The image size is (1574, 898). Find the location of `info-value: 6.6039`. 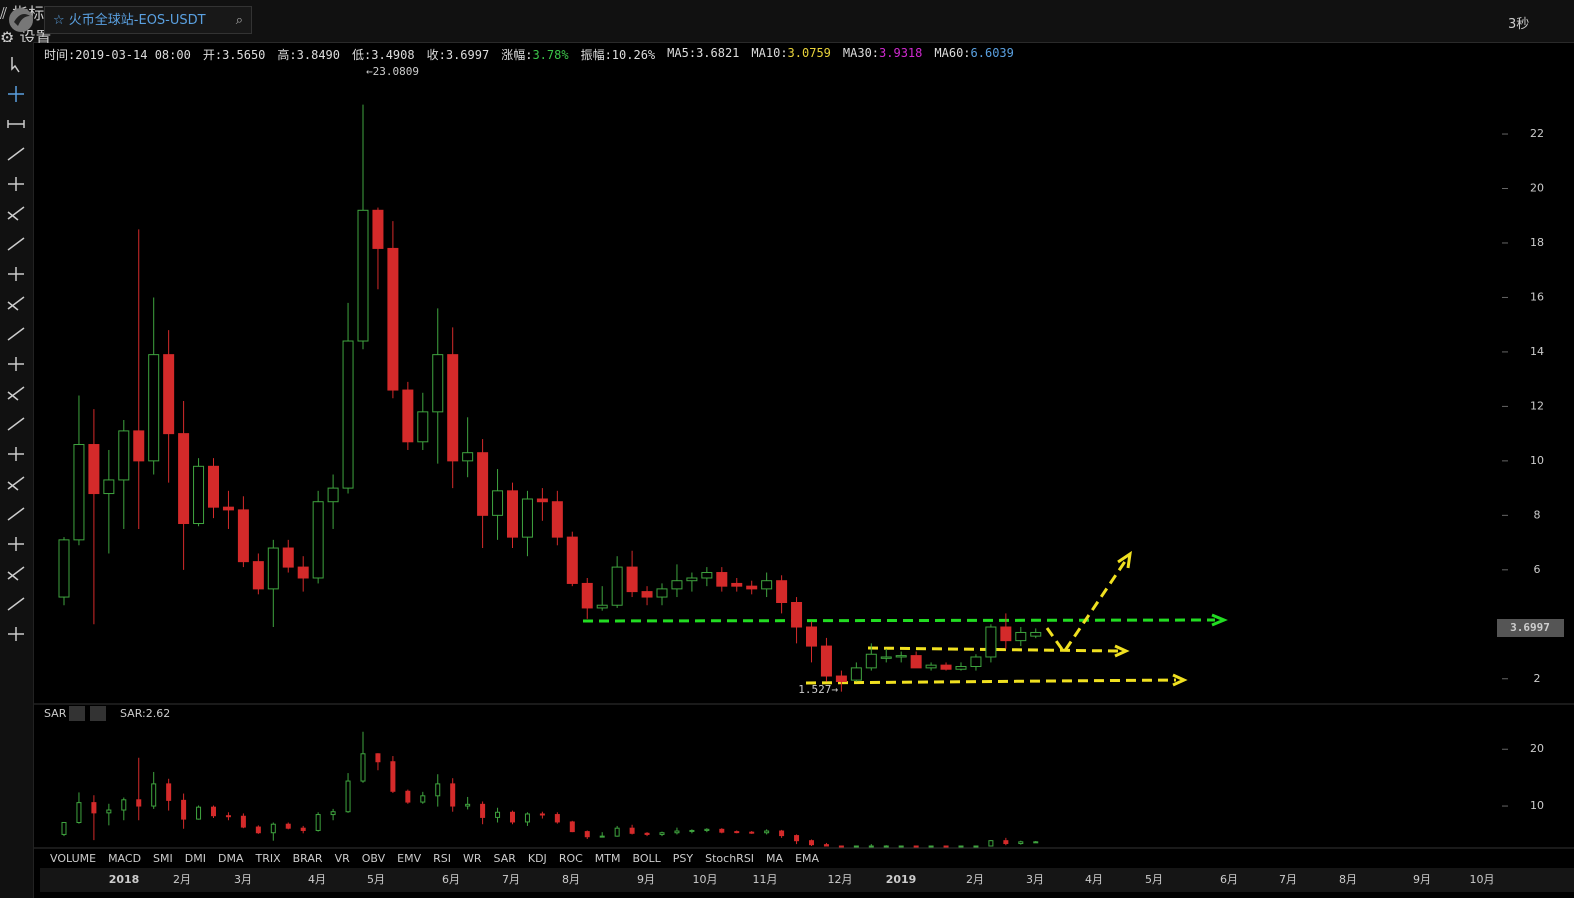

info-value: 6.6039 is located at coordinates (992, 53).